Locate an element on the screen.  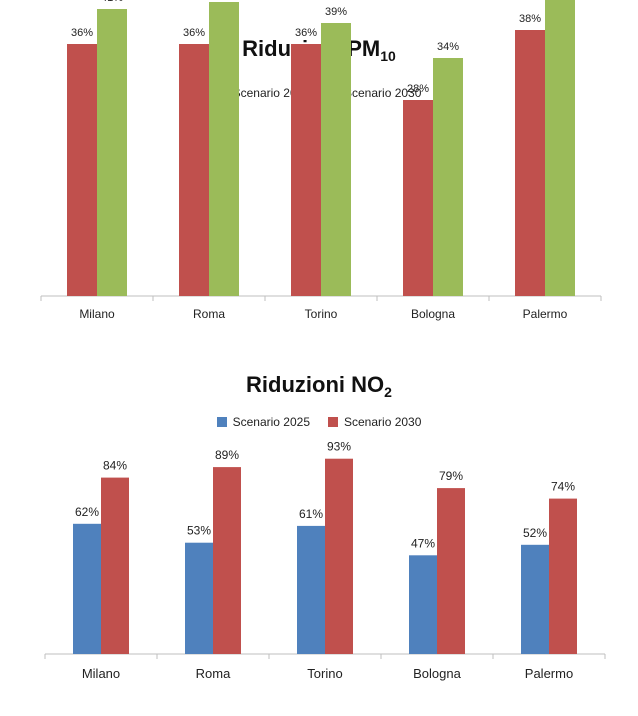
data-label: 74% is located at coordinates (563, 487).